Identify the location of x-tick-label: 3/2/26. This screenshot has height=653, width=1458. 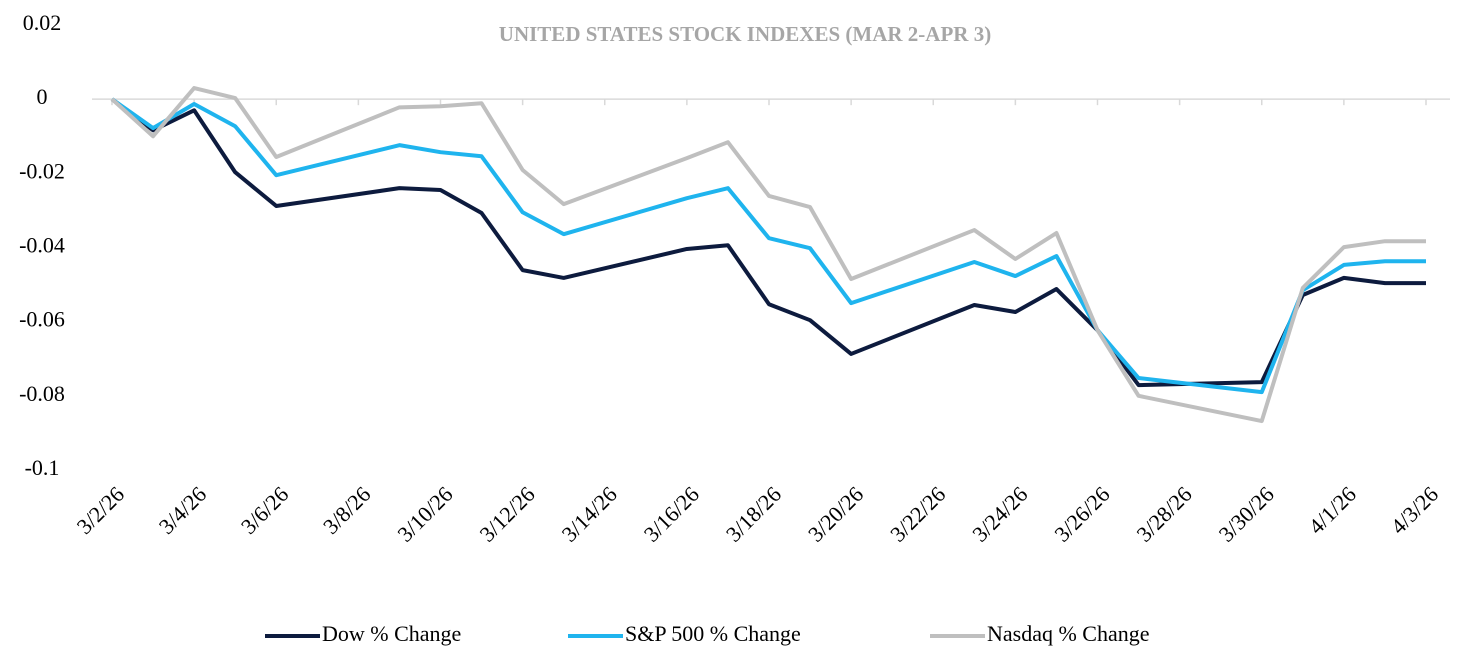
(100, 509).